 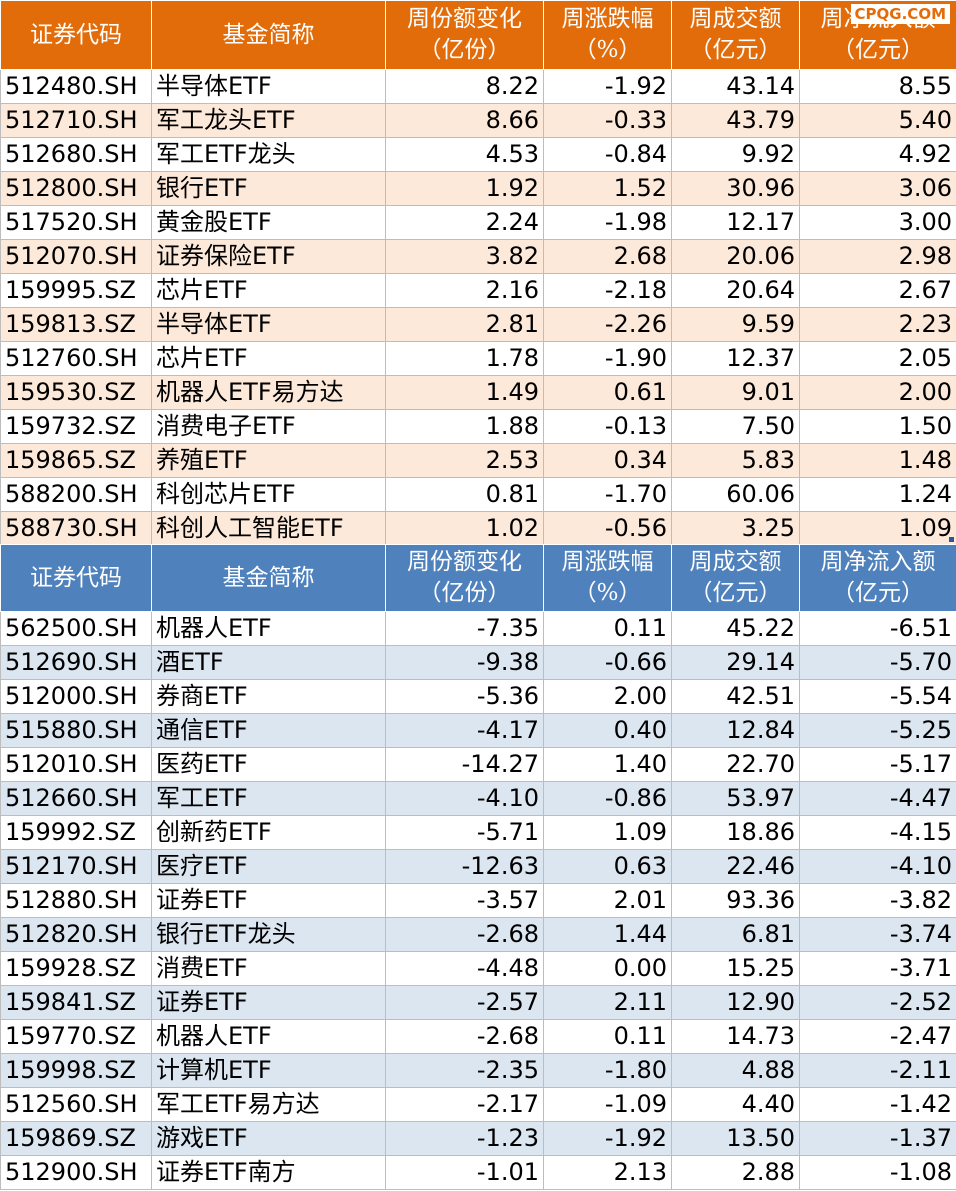 What do you see at coordinates (878, 87) in the screenshot?
I see `cell-net-inflow: 8.55` at bounding box center [878, 87].